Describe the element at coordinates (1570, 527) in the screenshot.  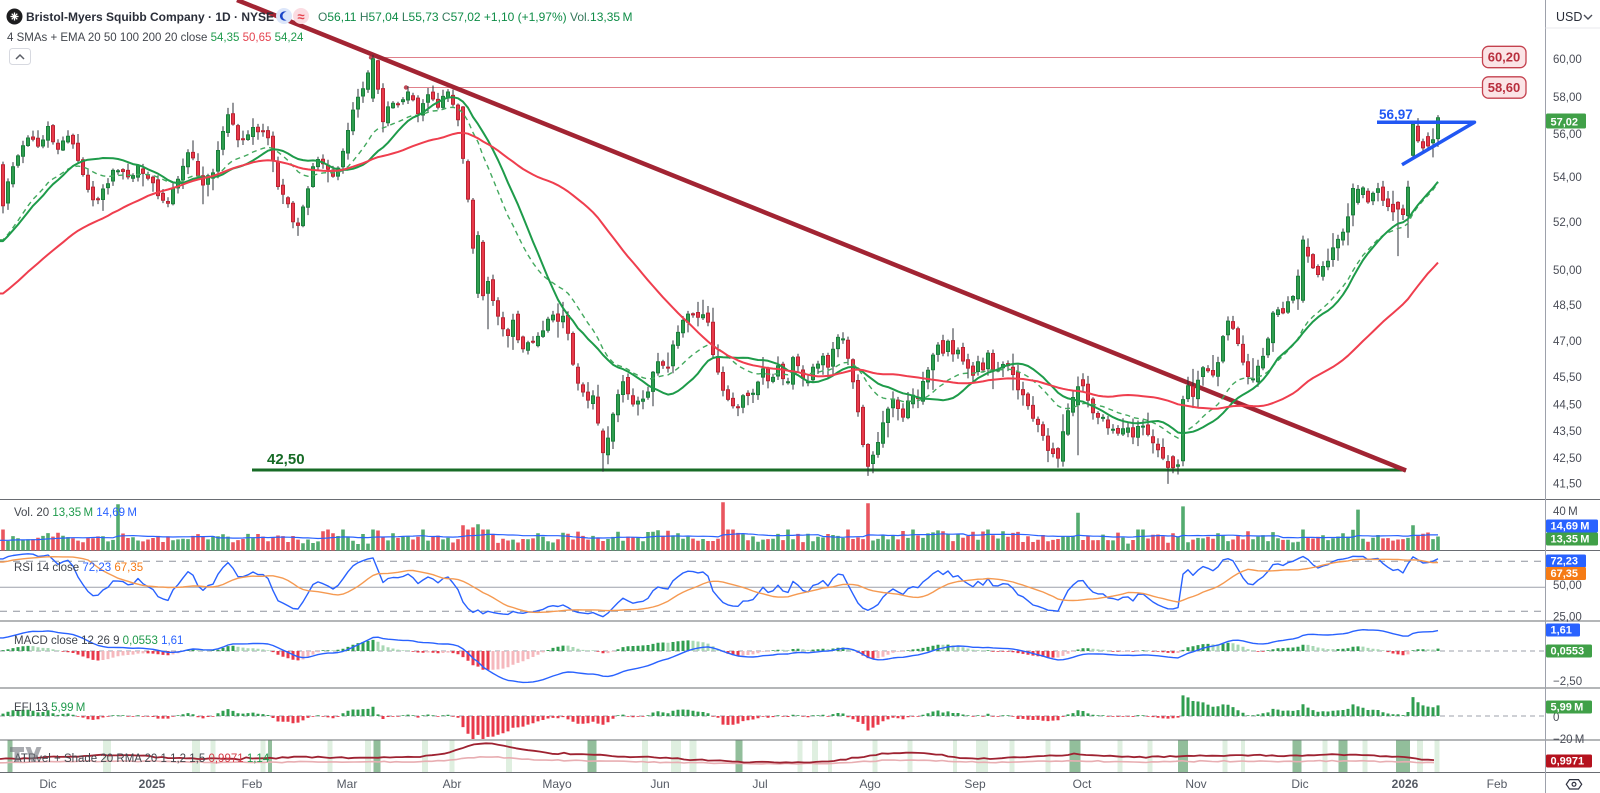
I see `svg-text: 14,69 M` at that location.